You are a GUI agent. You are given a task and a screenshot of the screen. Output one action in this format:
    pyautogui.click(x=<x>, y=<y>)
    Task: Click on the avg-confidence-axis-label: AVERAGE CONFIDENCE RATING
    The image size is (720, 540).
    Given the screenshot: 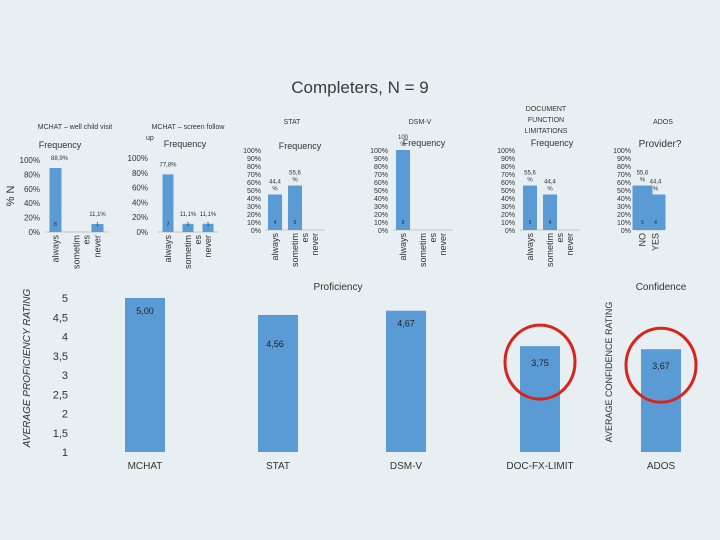 What is the action you would take?
    pyautogui.click(x=609, y=372)
    